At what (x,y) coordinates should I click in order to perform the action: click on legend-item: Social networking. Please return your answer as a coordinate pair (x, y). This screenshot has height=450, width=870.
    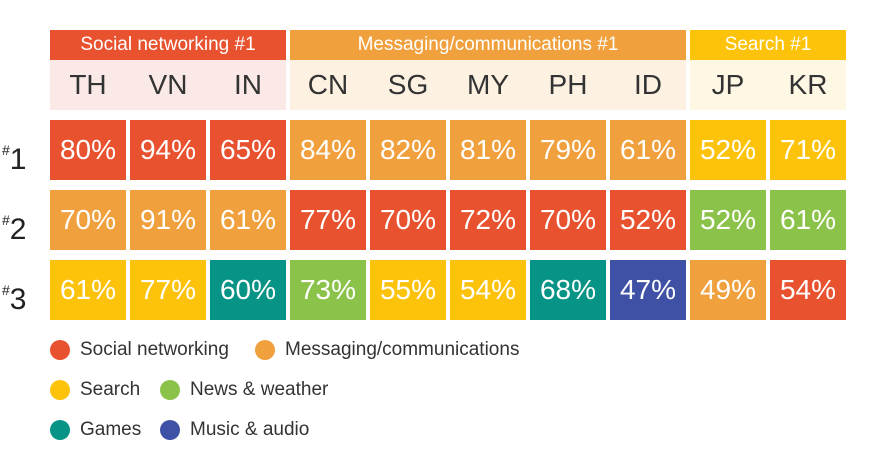
    Looking at the image, I should click on (139, 350).